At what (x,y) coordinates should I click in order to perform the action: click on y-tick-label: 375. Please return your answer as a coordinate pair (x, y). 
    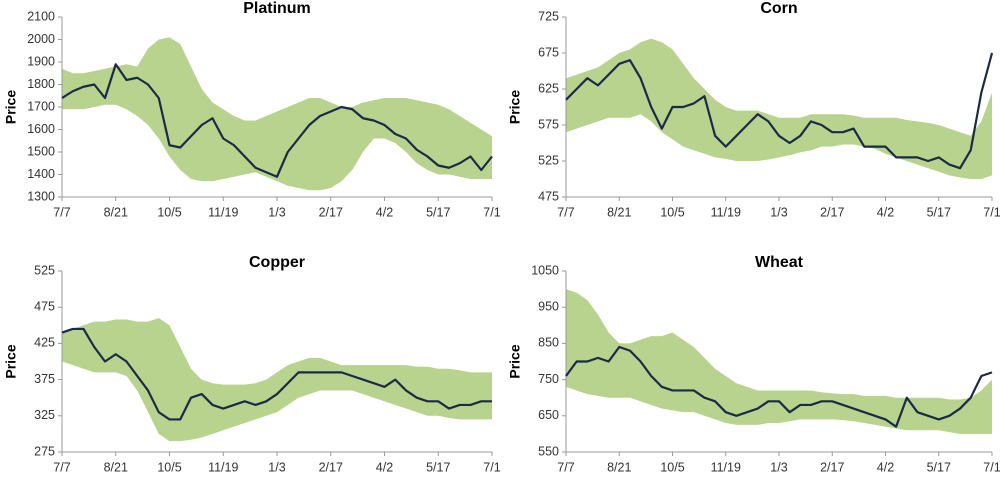
    Looking at the image, I should click on (44, 379).